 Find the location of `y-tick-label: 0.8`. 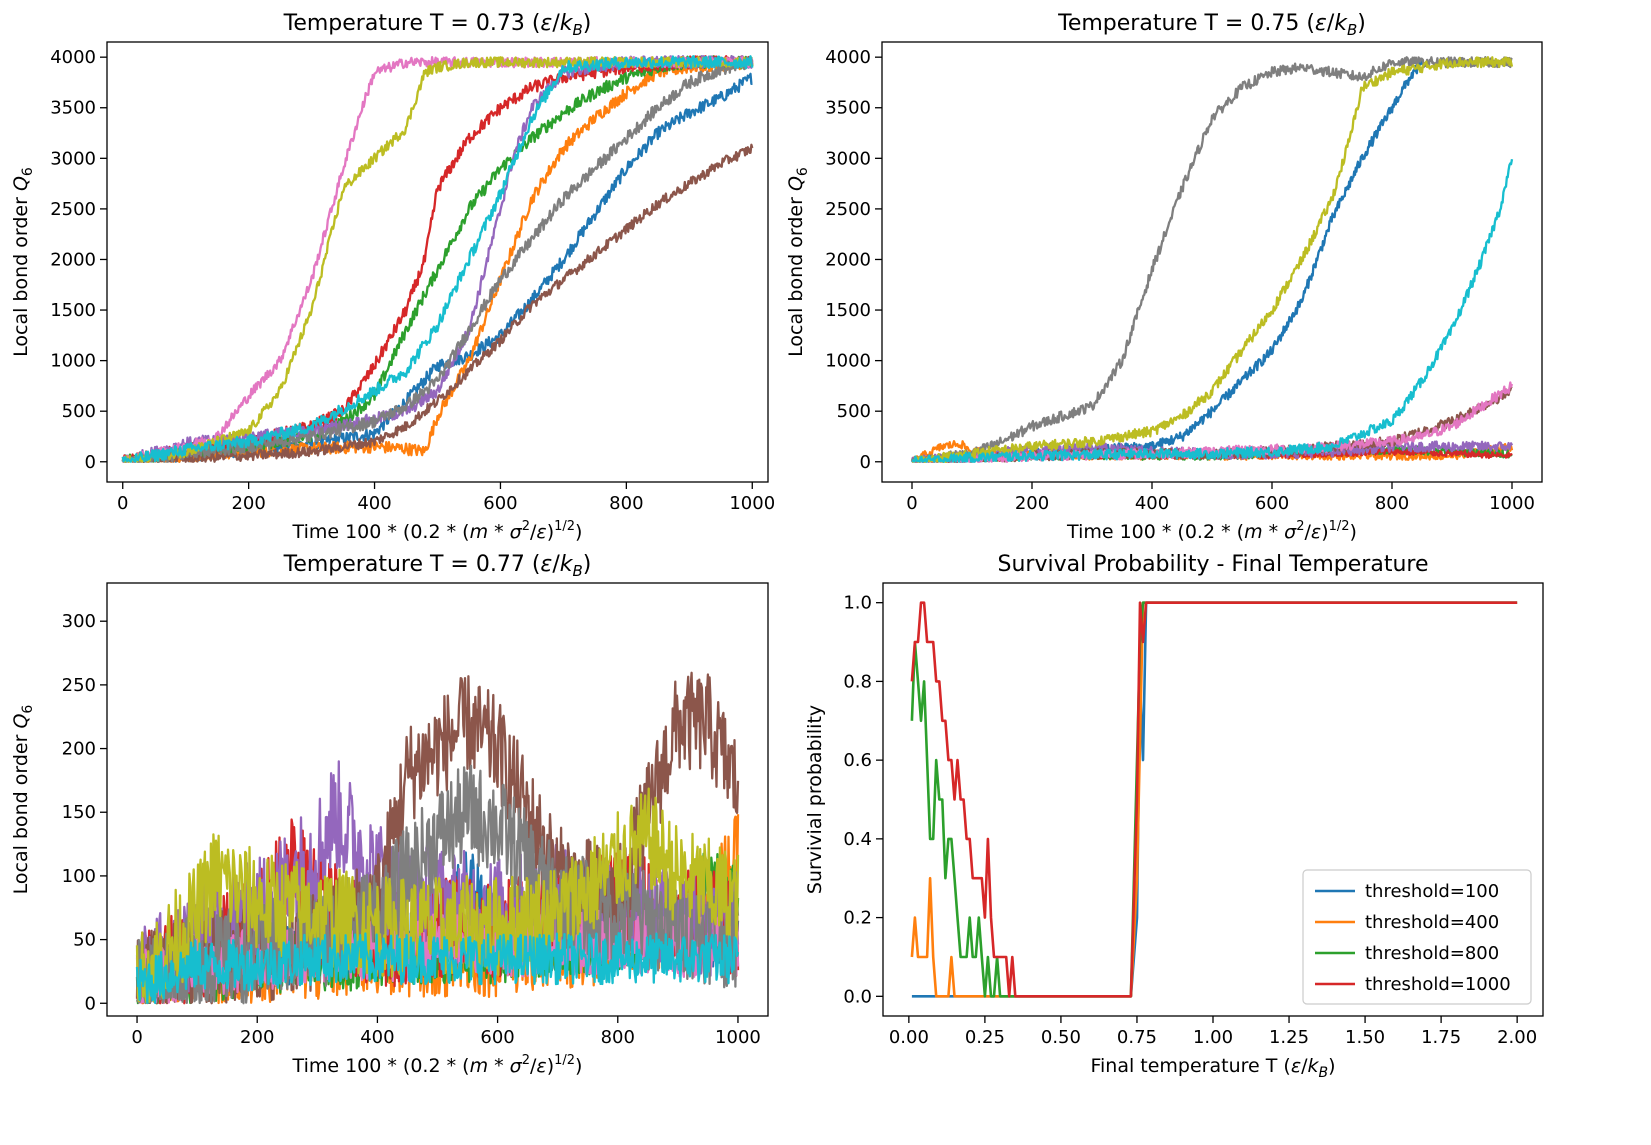

y-tick-label: 0.8 is located at coordinates (857, 681).